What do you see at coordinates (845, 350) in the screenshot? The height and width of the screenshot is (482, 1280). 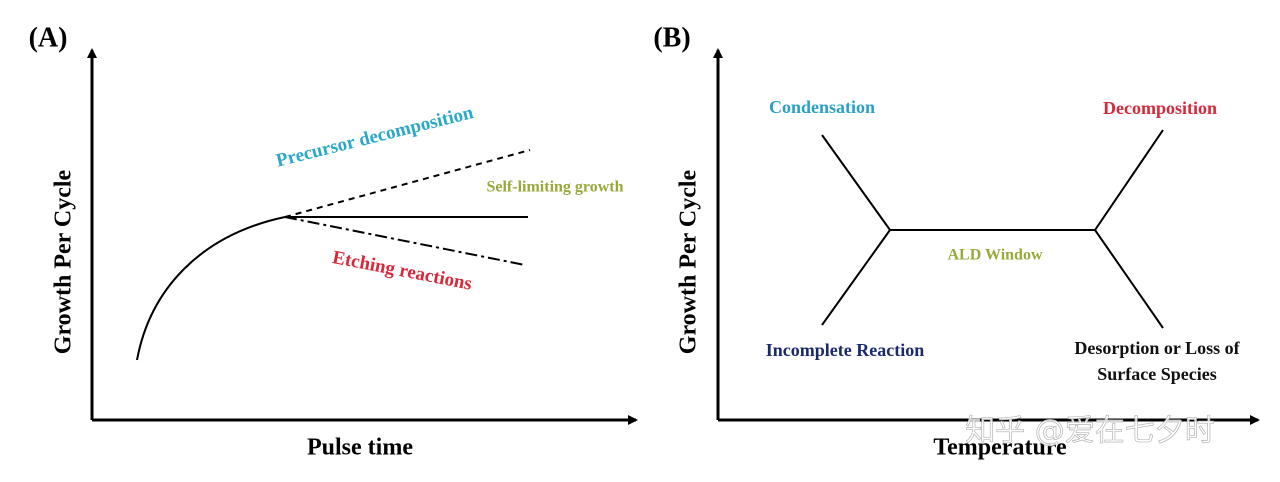 I see `annotation: Incomplete Reaction` at bounding box center [845, 350].